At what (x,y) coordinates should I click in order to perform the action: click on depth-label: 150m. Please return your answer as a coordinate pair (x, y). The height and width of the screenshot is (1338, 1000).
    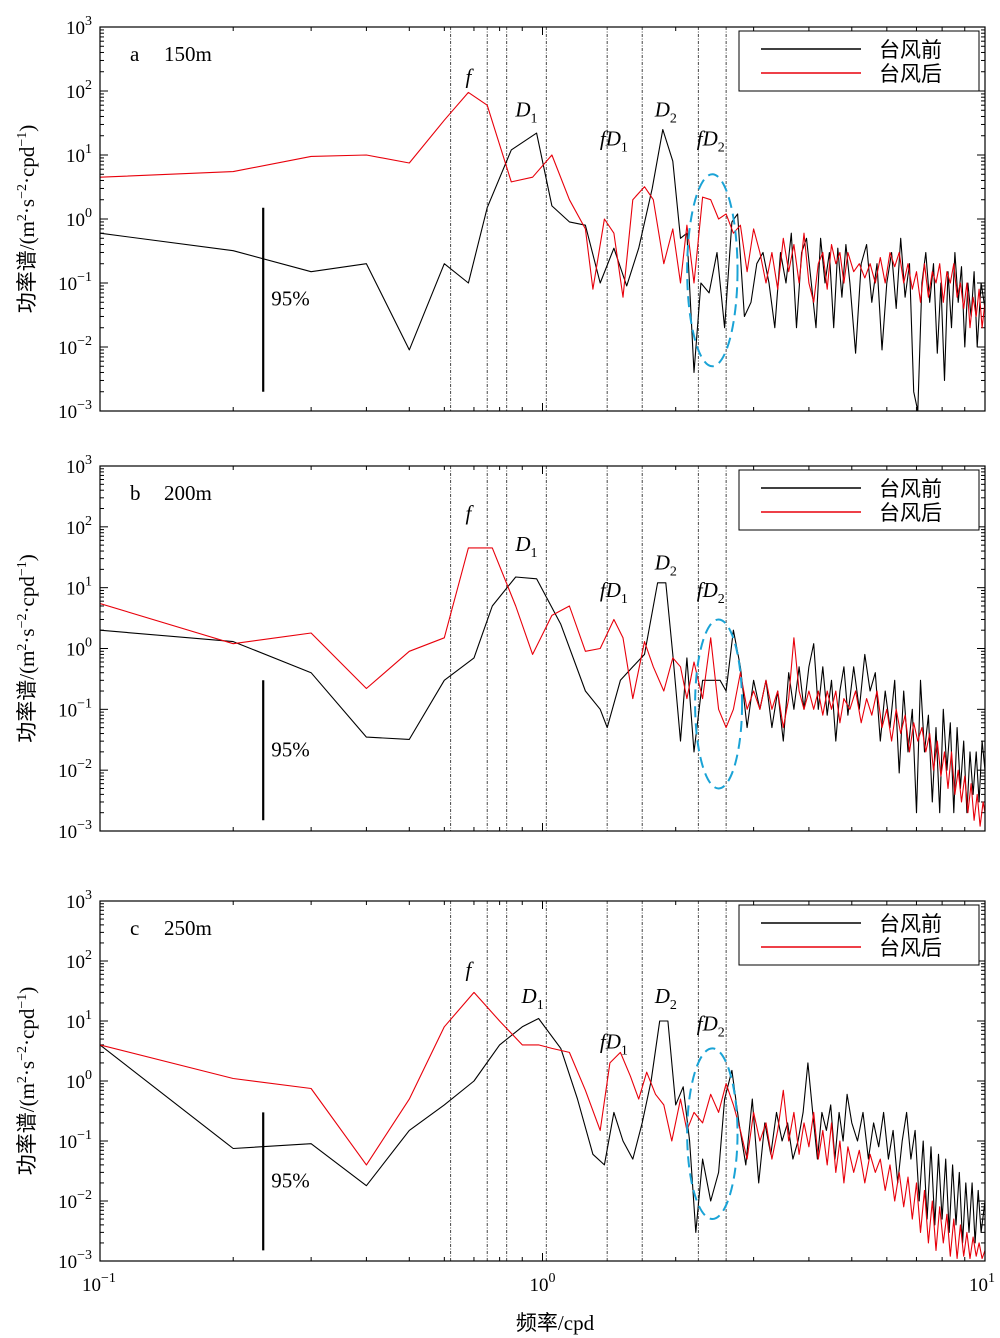
    Looking at the image, I should click on (188, 54).